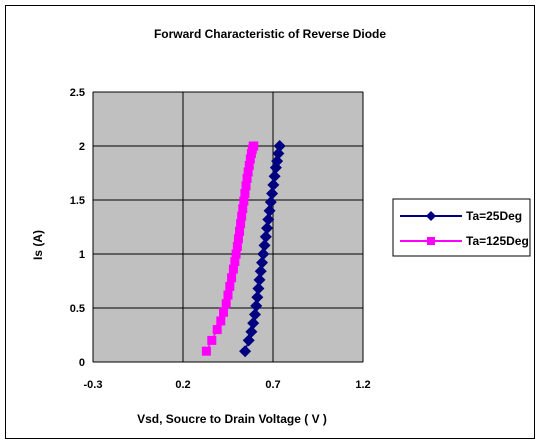 The width and height of the screenshot is (541, 445). I want to click on chart-title: Forward Characteristic of Reverse Diode, so click(270, 34).